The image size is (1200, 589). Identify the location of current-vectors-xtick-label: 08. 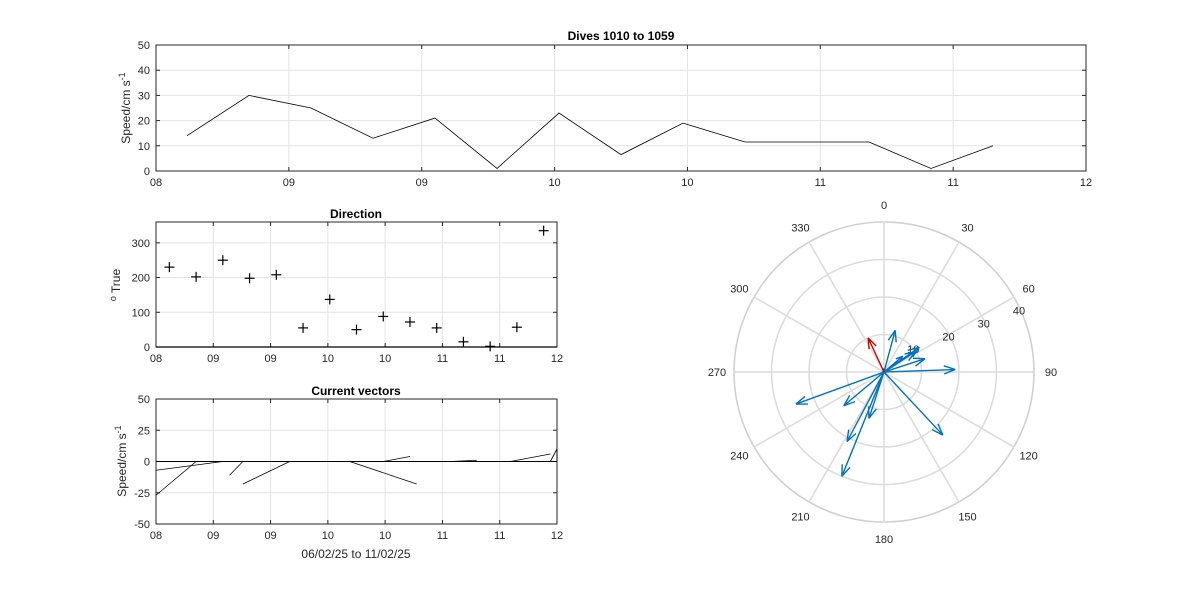
(156, 536).